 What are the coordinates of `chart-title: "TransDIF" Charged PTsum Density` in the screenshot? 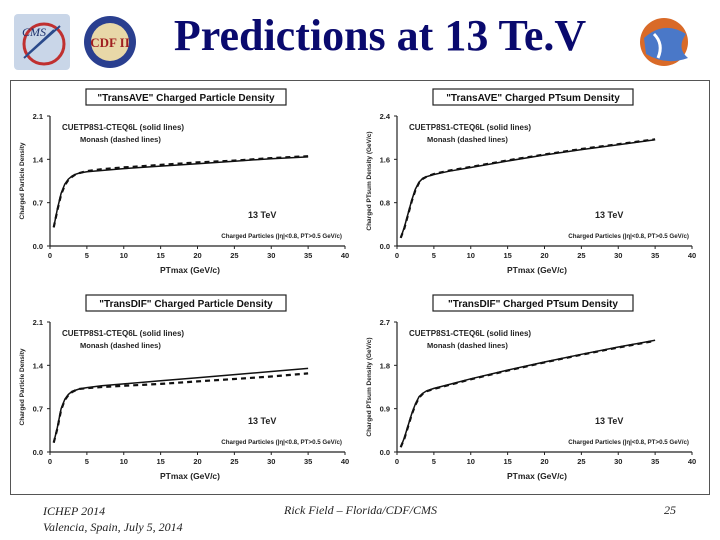 It's located at (533, 304).